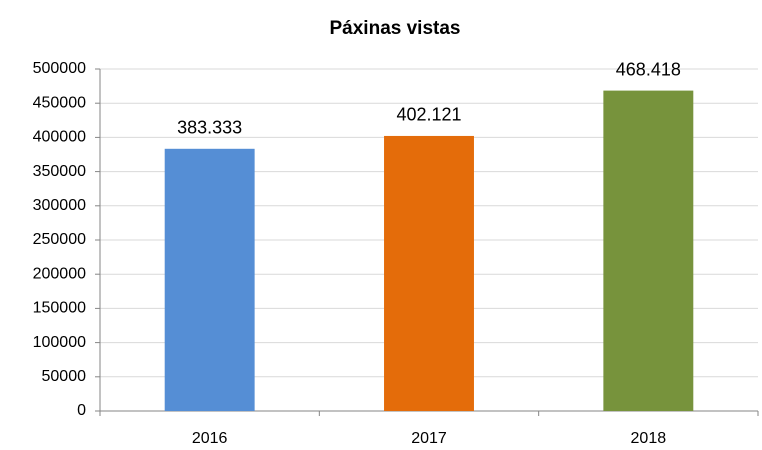 The width and height of the screenshot is (762, 450). Describe the element at coordinates (59, 273) in the screenshot. I see `y-tick-label: 200000` at that location.